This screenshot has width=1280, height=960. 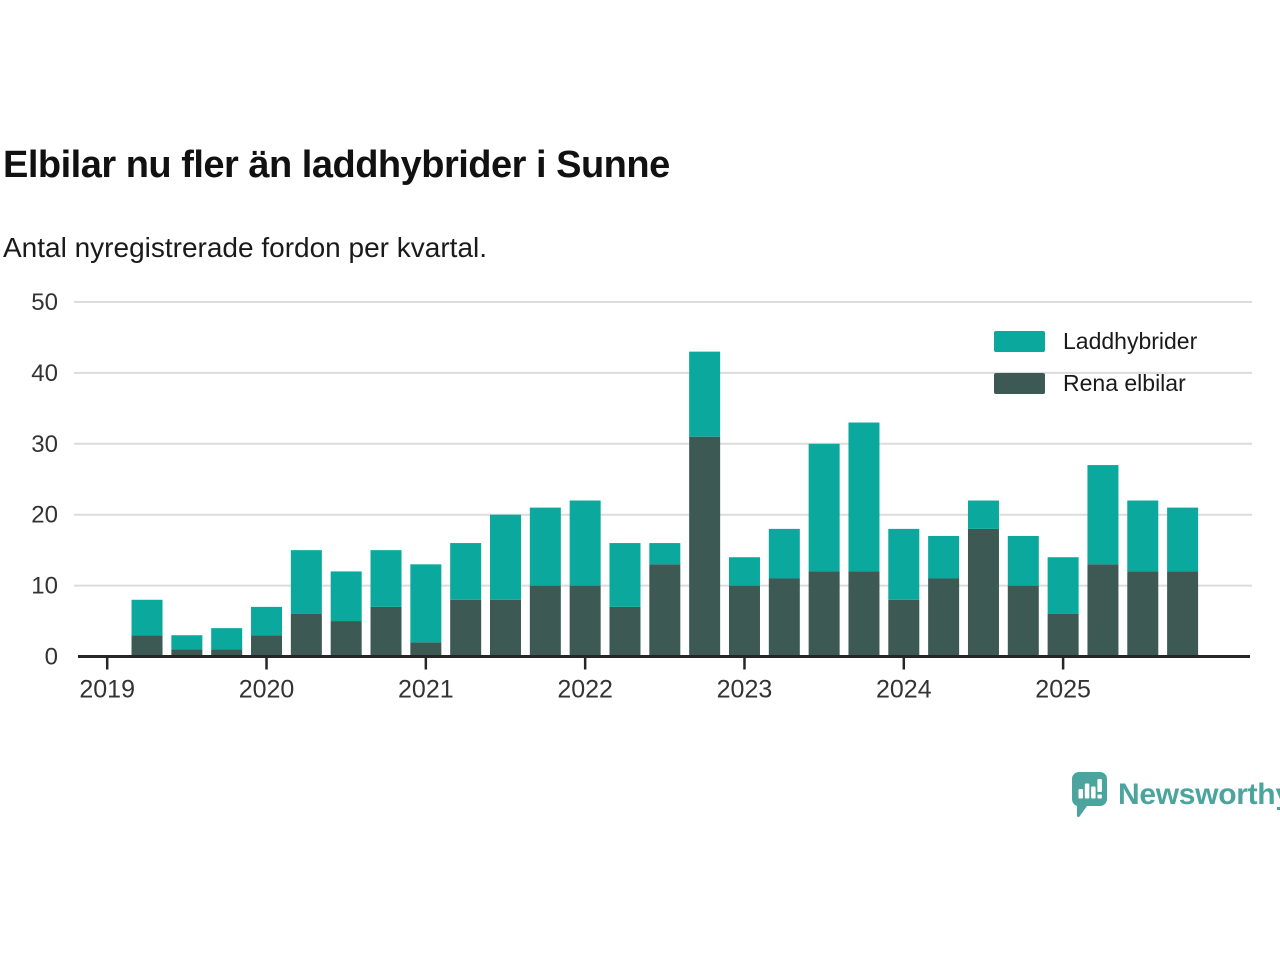 I want to click on y-tick-label: 50, so click(x=44, y=302).